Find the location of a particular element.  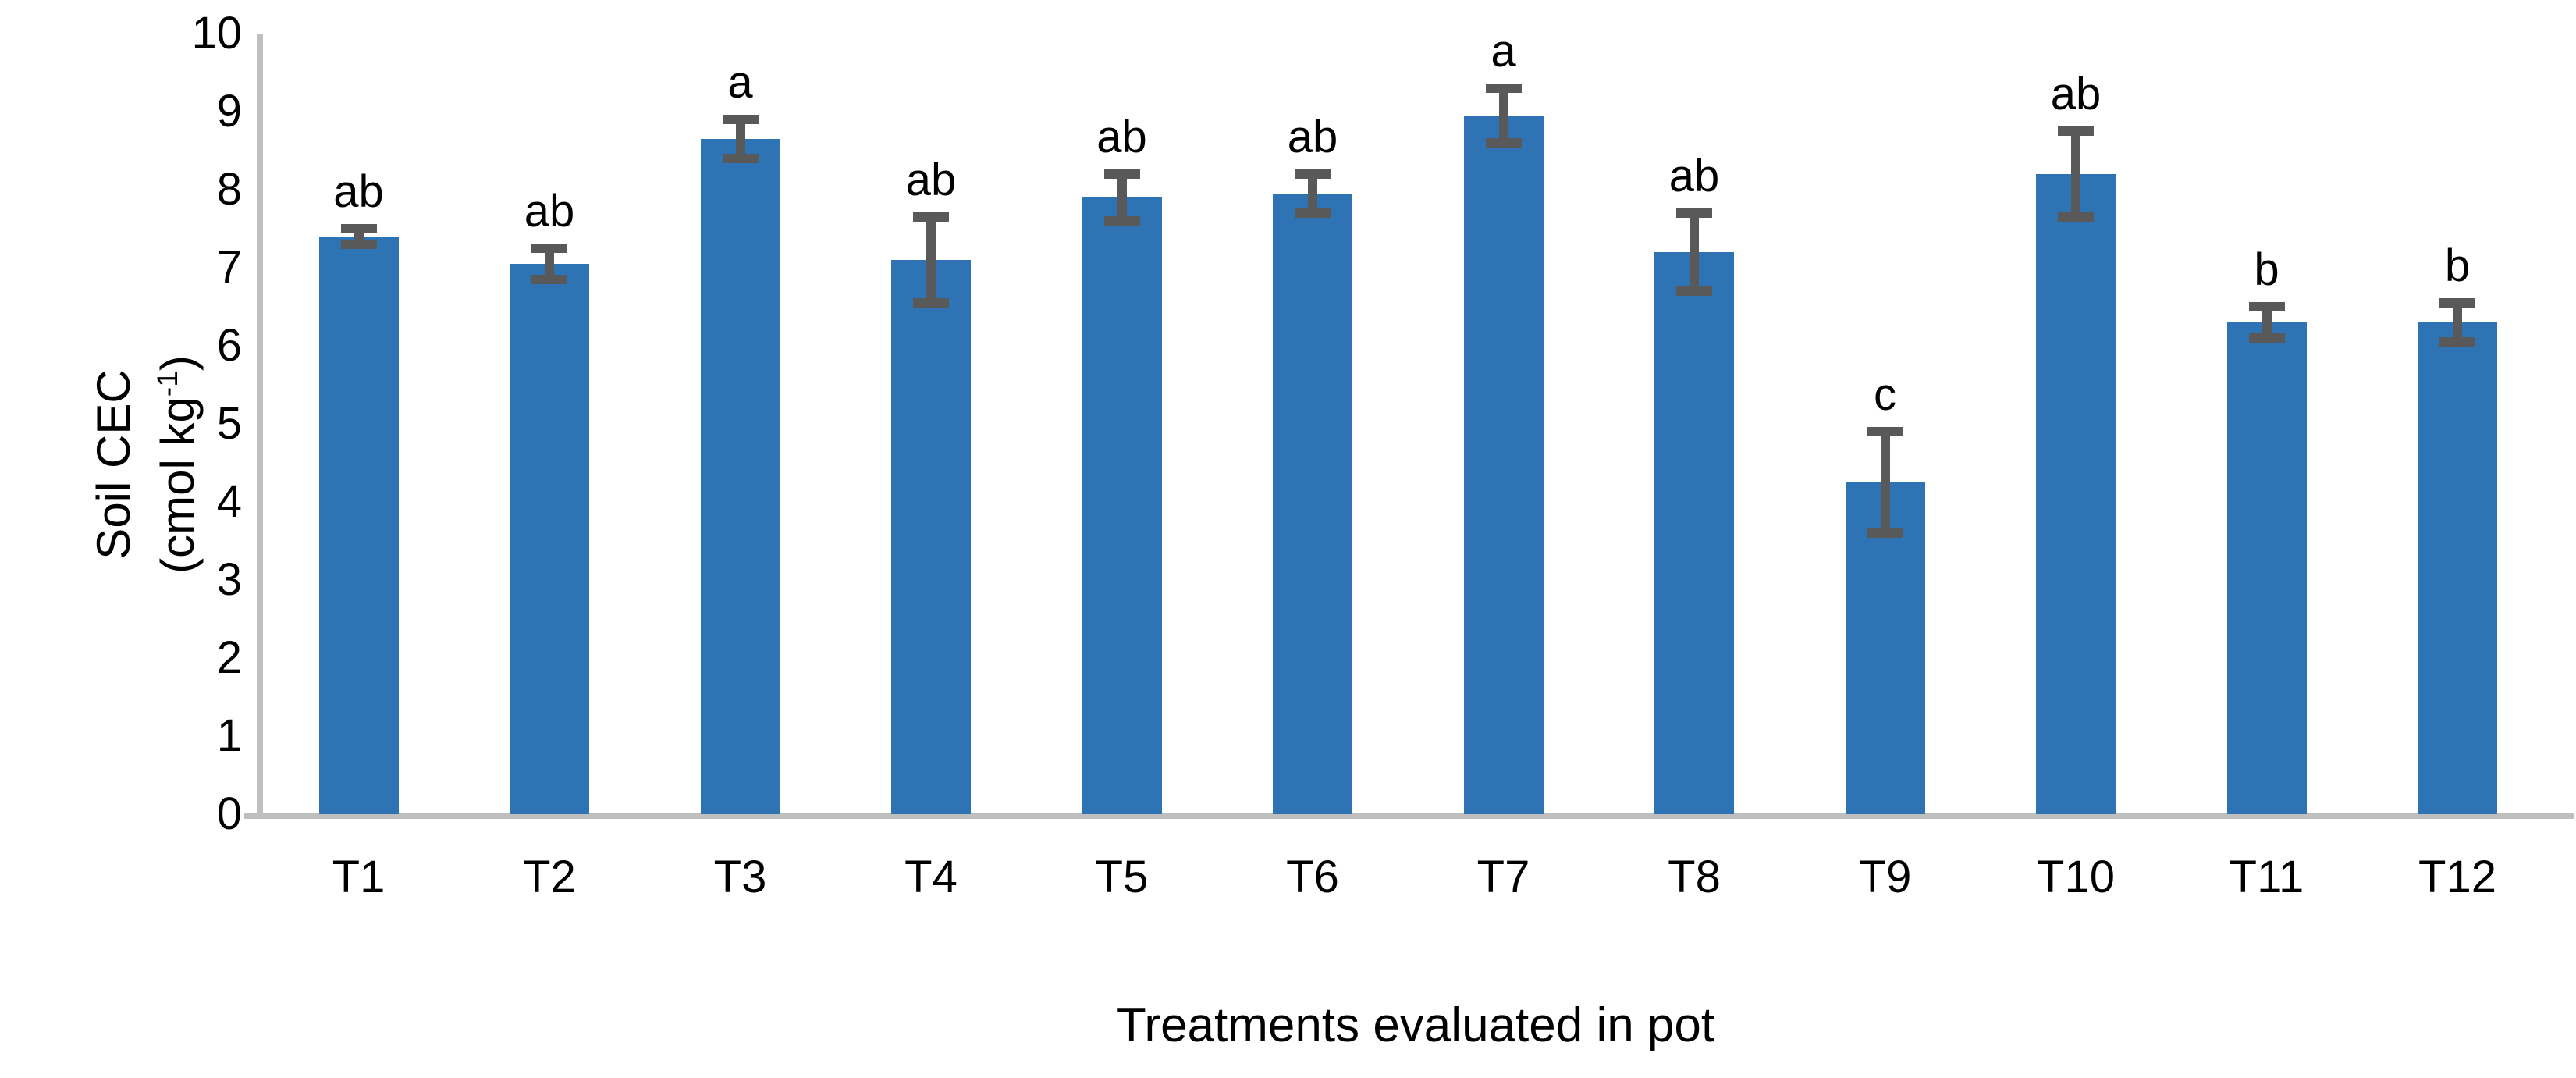

x-tick-label-T12: T12 is located at coordinates (2457, 877).